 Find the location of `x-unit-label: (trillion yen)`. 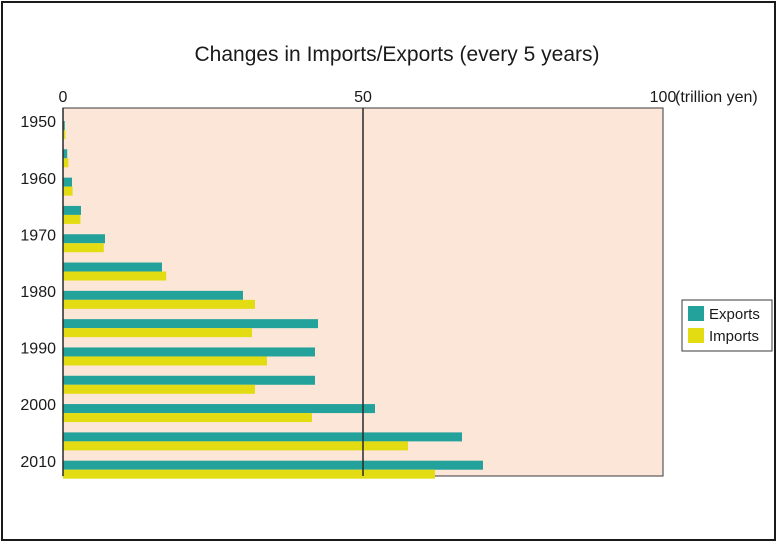

x-unit-label: (trillion yen) is located at coordinates (716, 97).